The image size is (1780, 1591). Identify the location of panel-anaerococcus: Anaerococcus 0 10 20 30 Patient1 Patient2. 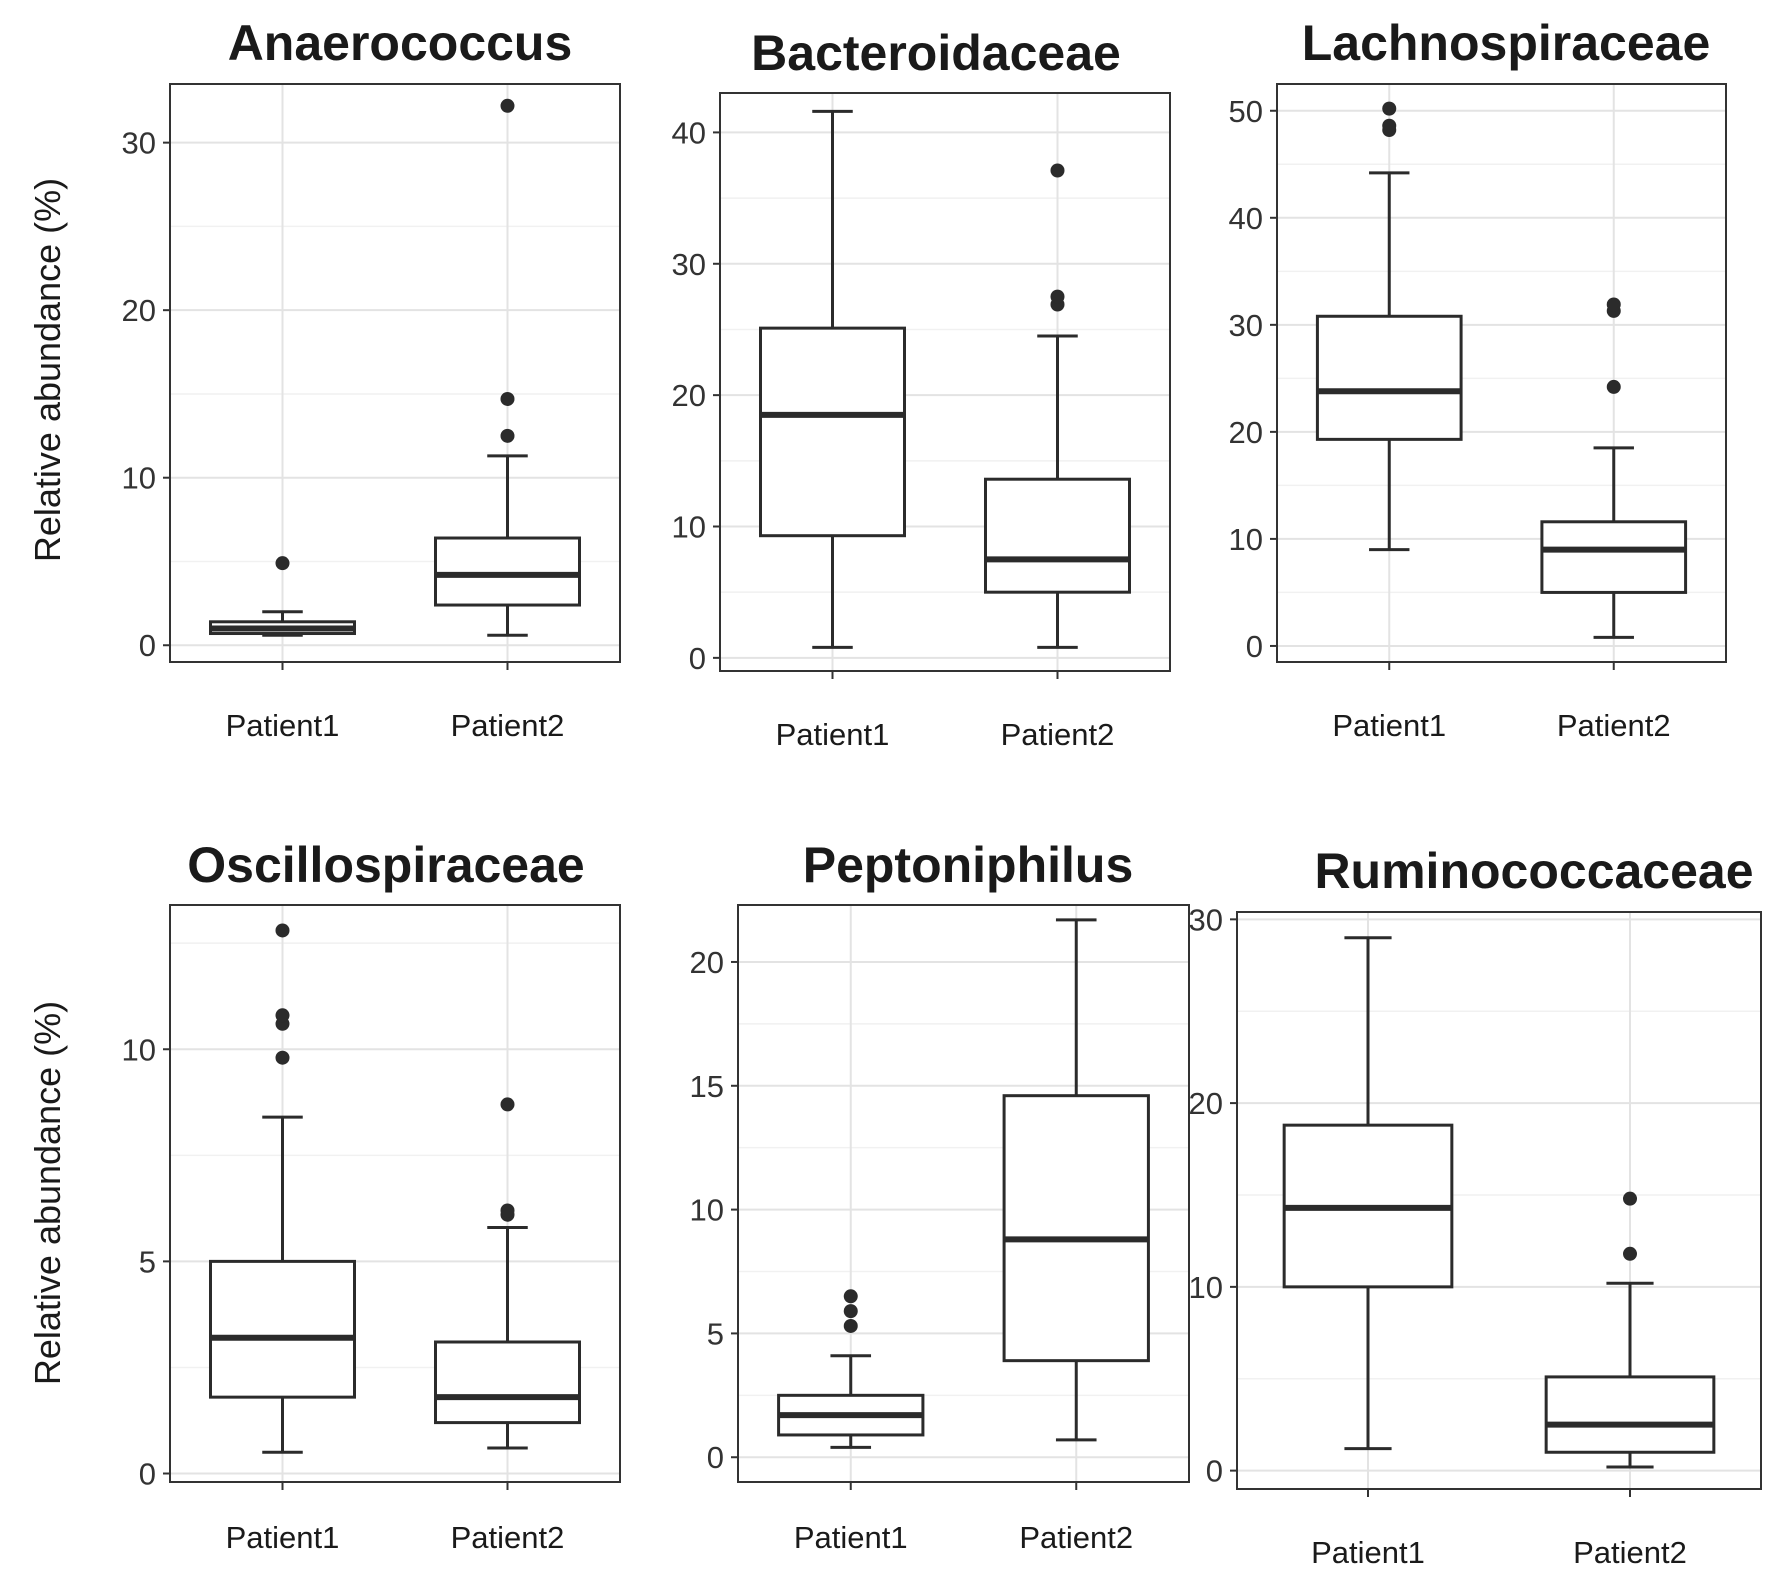
(371, 379).